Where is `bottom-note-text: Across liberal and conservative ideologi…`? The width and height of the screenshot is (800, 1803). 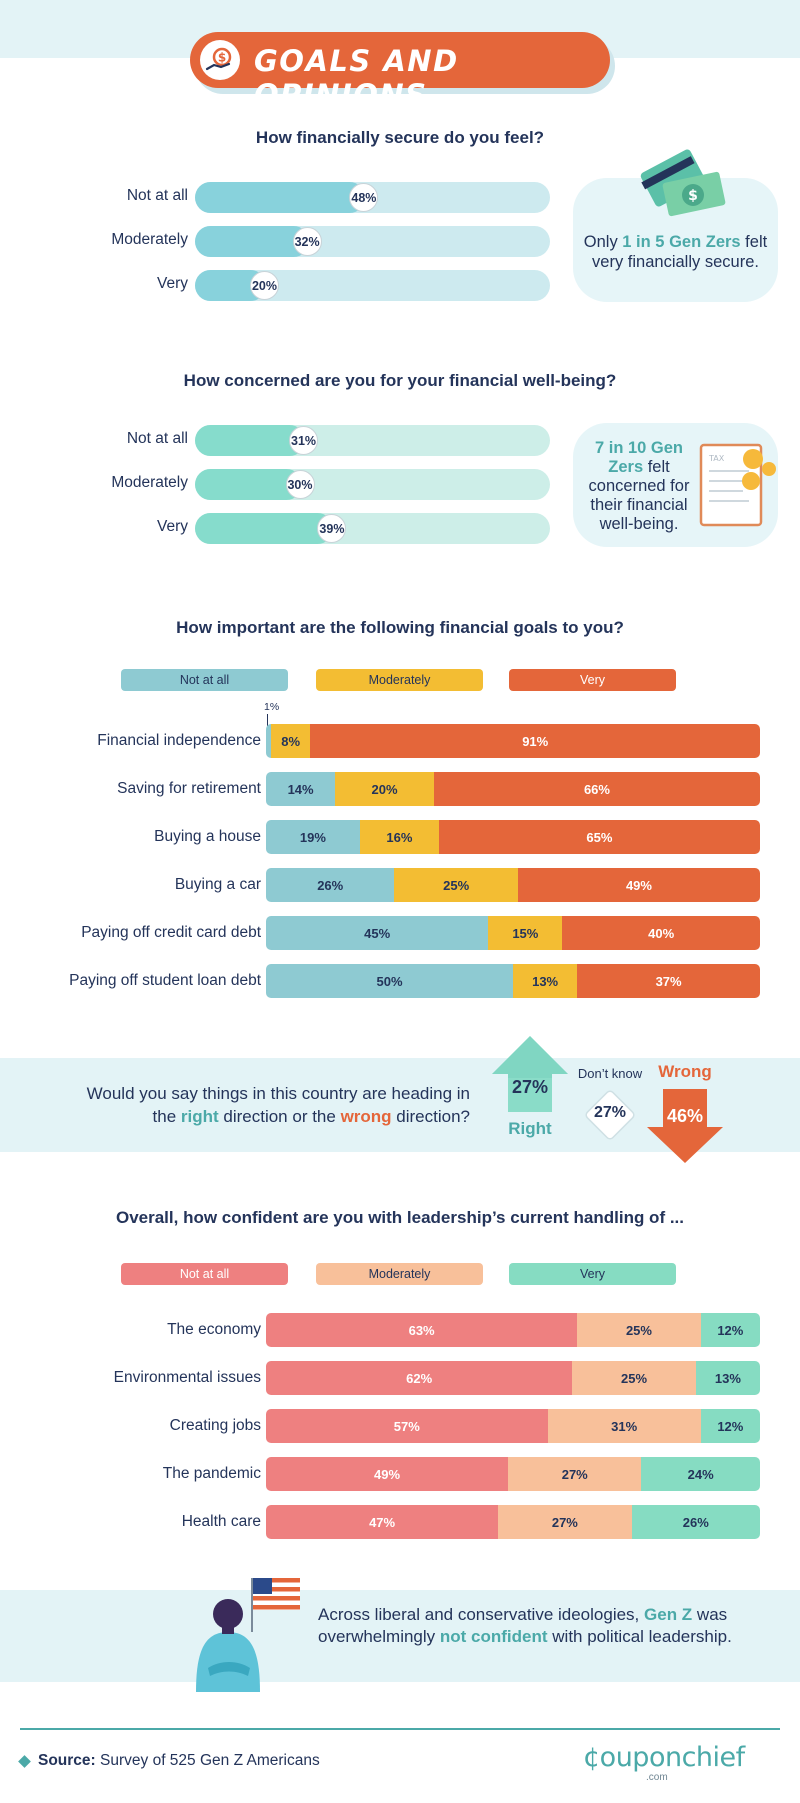
bottom-note-text: Across liberal and conservative ideologi… is located at coordinates (525, 1625).